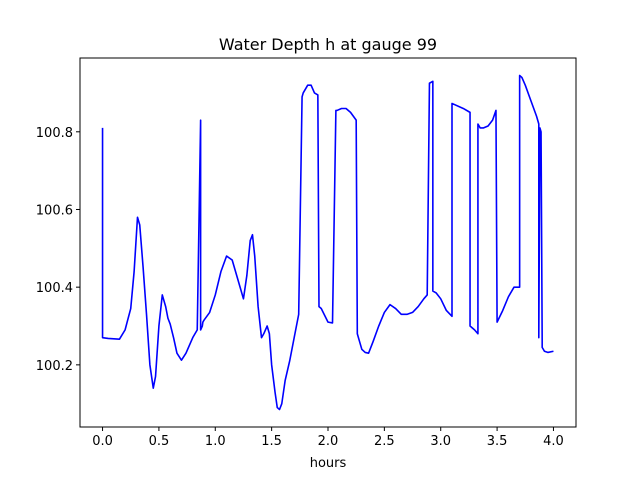 Image resolution: width=640 pixels, height=485 pixels. What do you see at coordinates (497, 441) in the screenshot?
I see `x-tick-label: 3.5` at bounding box center [497, 441].